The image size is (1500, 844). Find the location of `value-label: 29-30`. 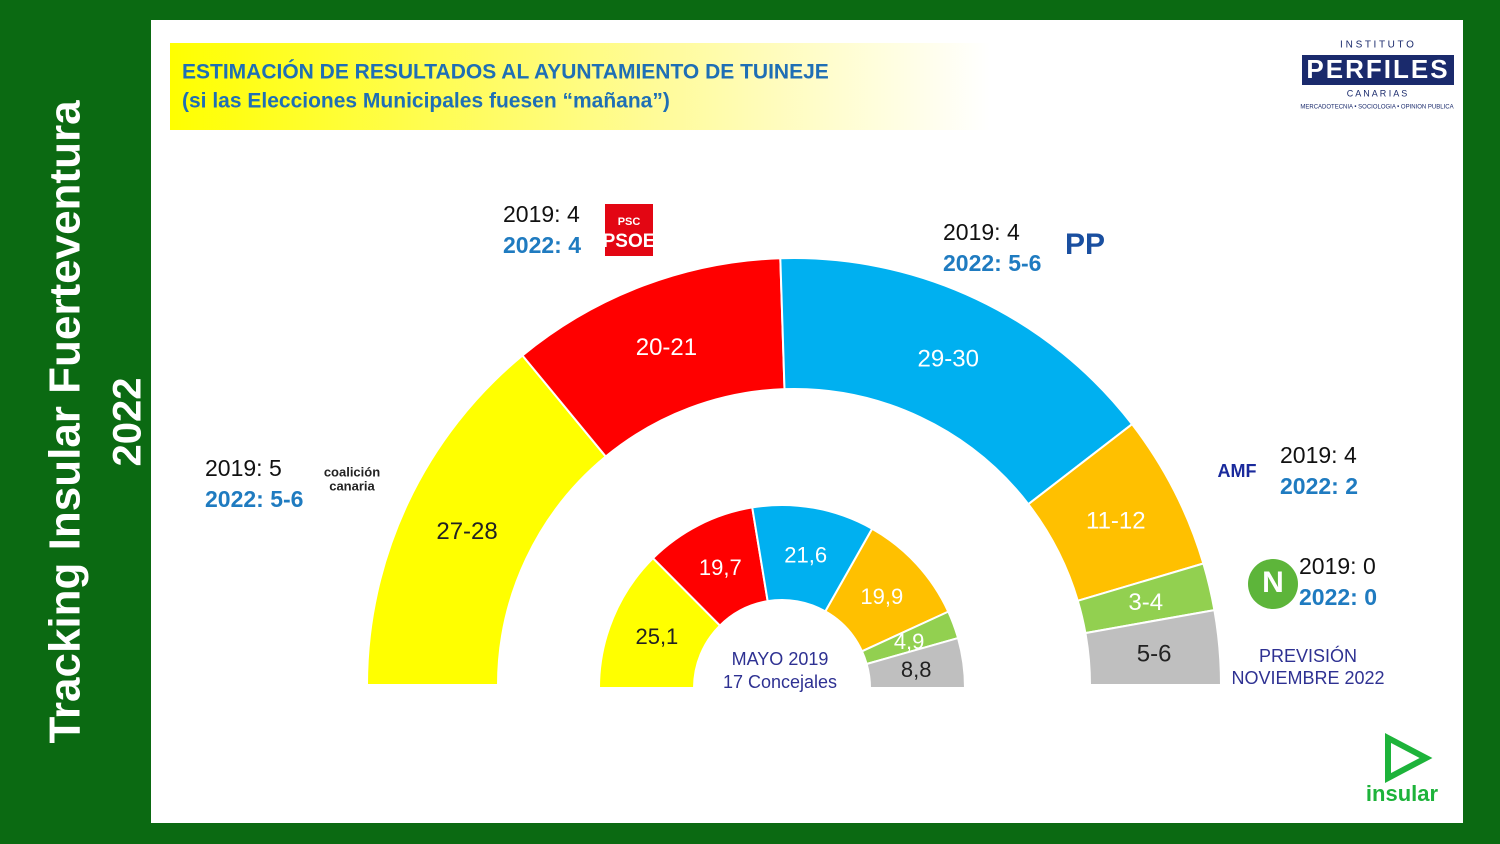

value-label: 29-30 is located at coordinates (948, 358).